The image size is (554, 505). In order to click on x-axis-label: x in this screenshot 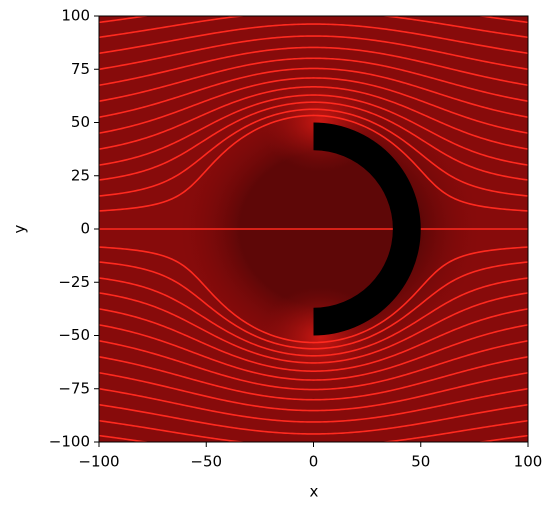, I will do `click(314, 492)`.